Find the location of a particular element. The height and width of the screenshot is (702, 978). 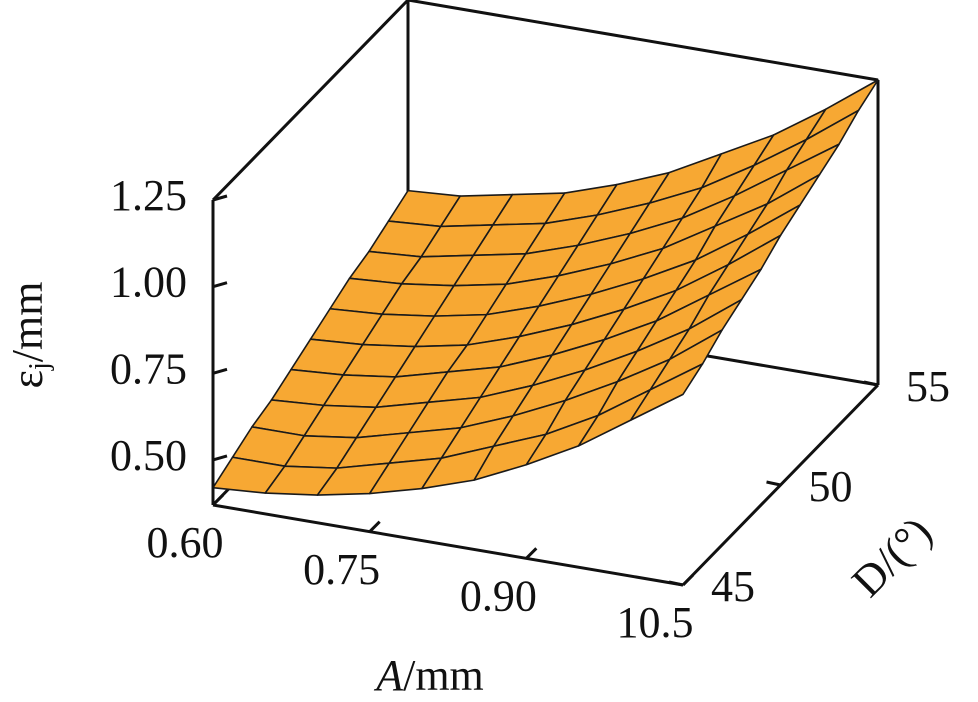

y-tick-label: 45 is located at coordinates (733, 586).